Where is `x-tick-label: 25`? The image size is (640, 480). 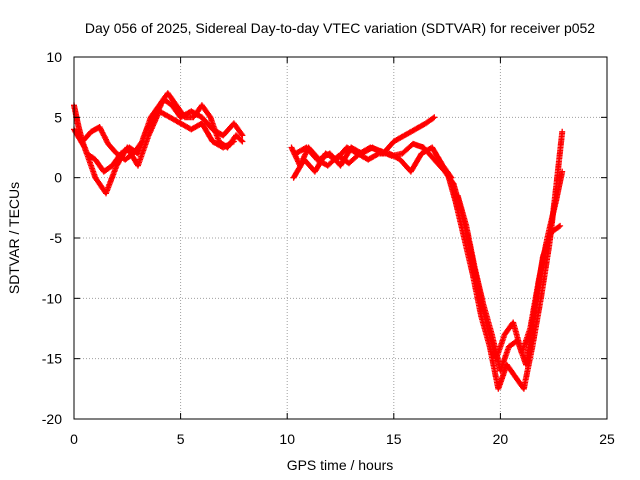 x-tick-label: 25 is located at coordinates (607, 439).